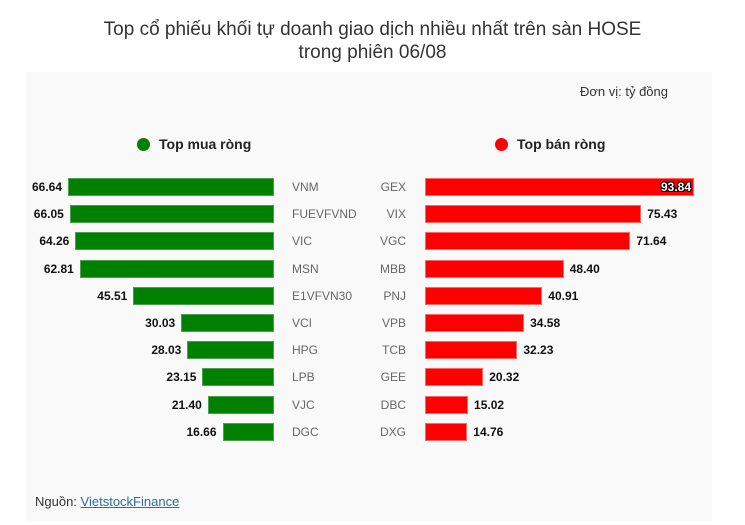 The image size is (745, 525). I want to click on legend-buy: Top mua ròng, so click(194, 144).